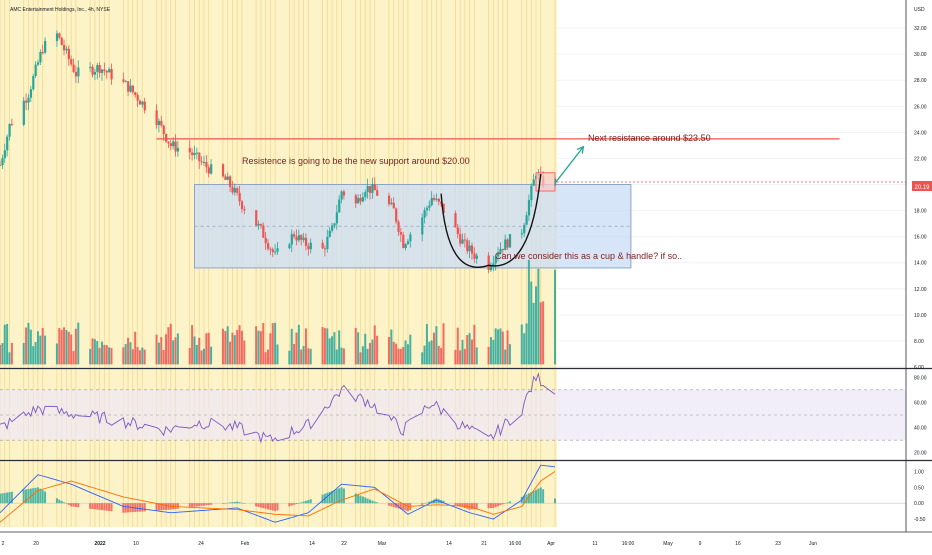 Image resolution: width=932 pixels, height=555 pixels. I want to click on rsi-tick-label: 80.00, so click(920, 378).